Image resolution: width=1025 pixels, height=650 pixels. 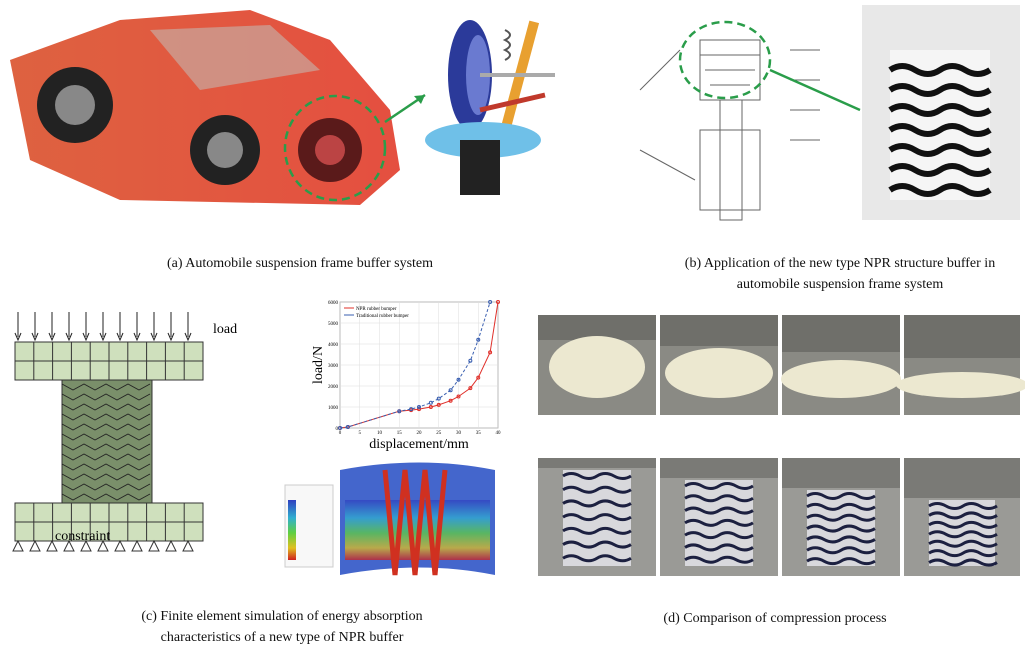 I want to click on y-tick-label: 2000, so click(x=333, y=387).